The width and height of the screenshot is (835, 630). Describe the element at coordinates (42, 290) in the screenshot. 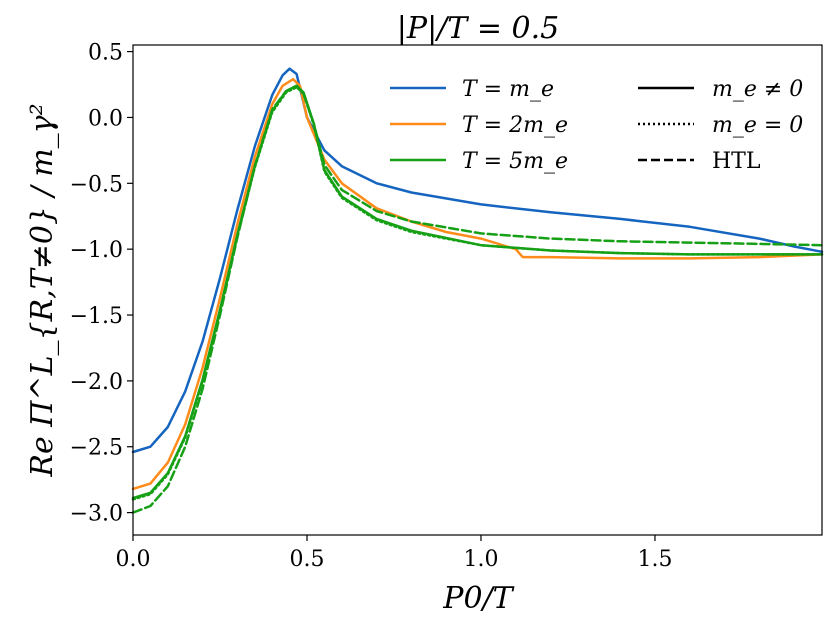

I see `y-axis-label: Re Π^L_{R,T≠0} / m_γ²` at that location.